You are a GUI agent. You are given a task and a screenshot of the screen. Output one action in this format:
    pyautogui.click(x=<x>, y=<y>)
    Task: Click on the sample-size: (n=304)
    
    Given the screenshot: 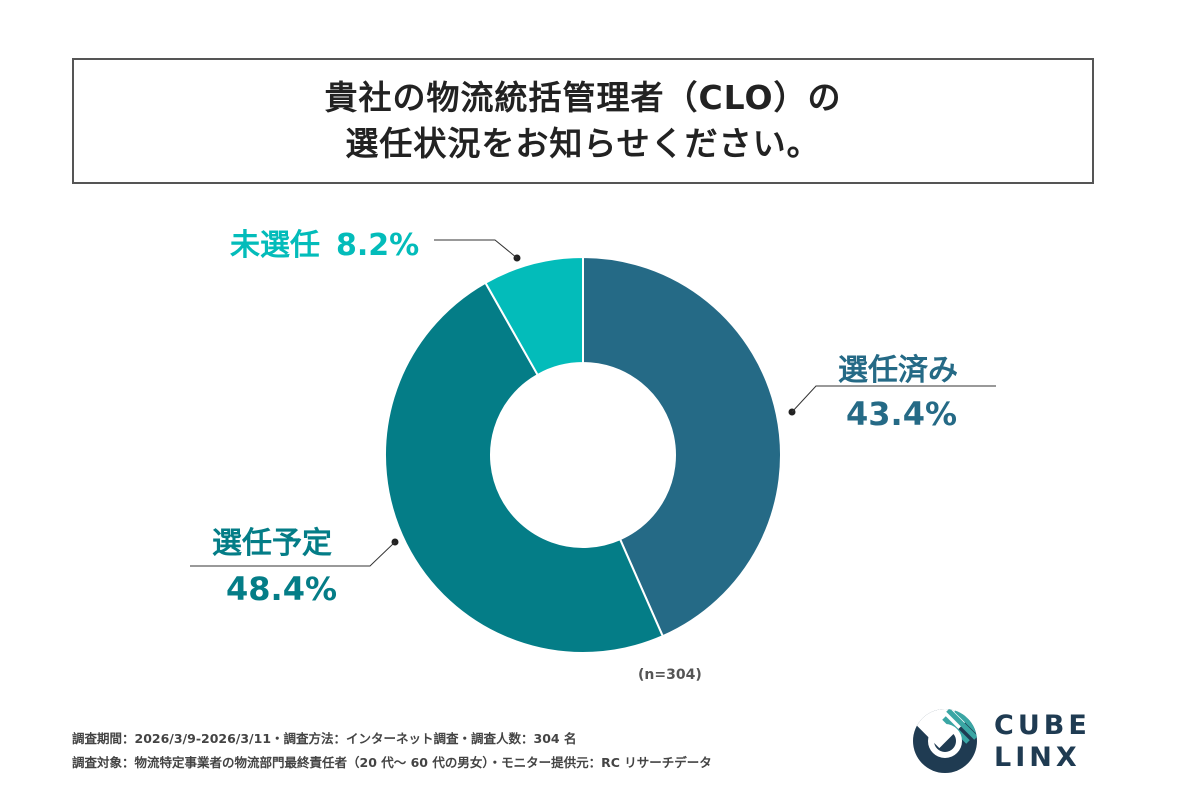 What is the action you would take?
    pyautogui.click(x=670, y=675)
    